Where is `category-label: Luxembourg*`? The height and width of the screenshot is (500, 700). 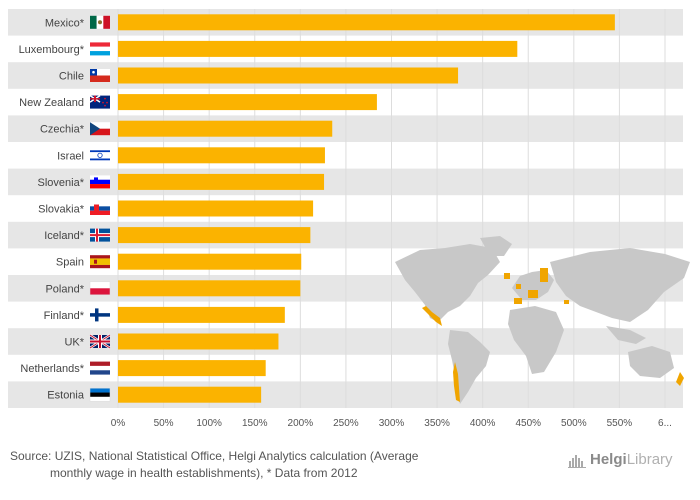 category-label: Luxembourg* is located at coordinates (52, 50).